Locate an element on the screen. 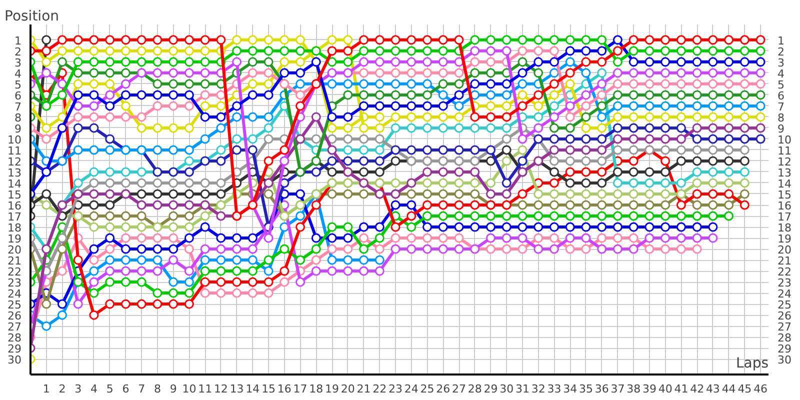 The image size is (800, 400). x-tick-label: 44 is located at coordinates (729, 389).